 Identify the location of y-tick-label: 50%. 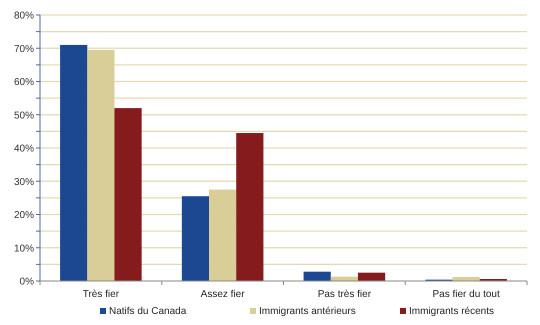
(24, 116).